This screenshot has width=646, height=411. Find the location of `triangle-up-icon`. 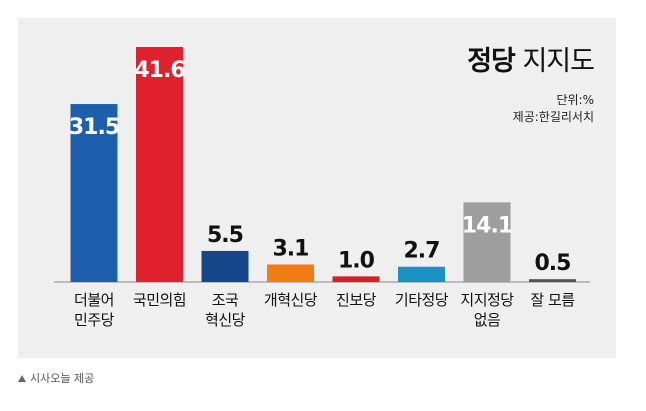

triangle-up-icon is located at coordinates (22, 378).